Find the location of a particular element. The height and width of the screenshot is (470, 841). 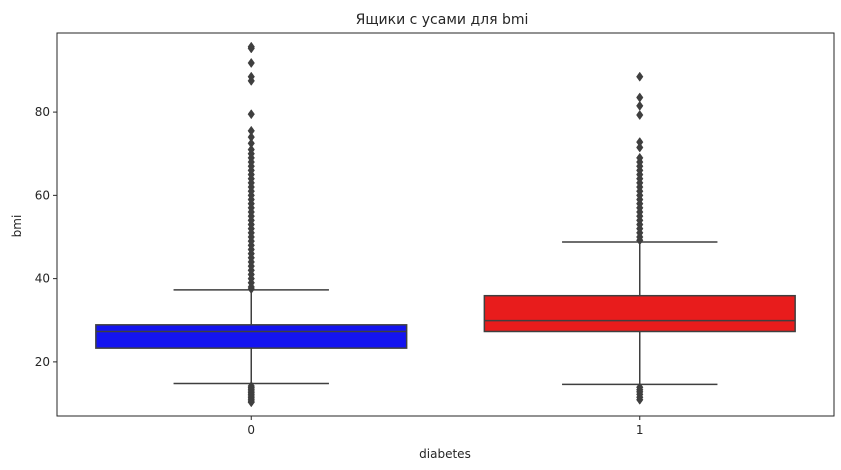

x-tick-label: 1 is located at coordinates (640, 430).